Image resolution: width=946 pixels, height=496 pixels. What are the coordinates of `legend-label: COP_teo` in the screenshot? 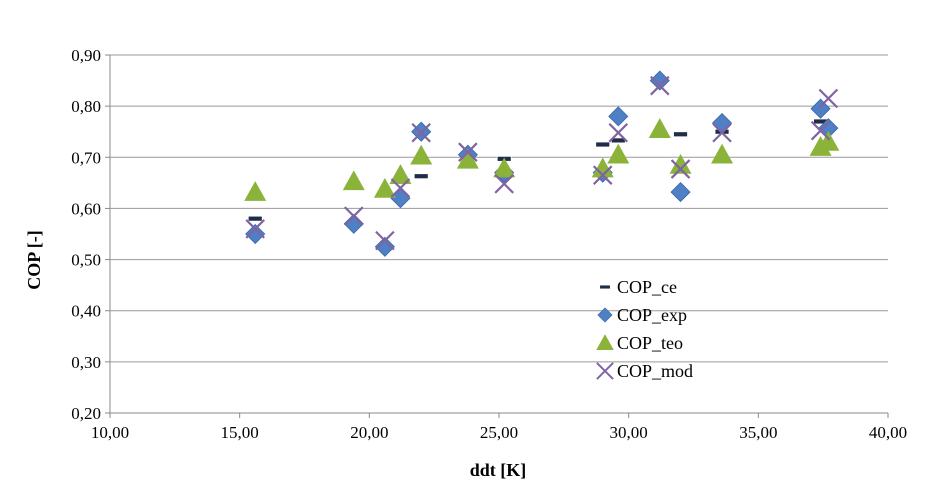 It's located at (650, 343).